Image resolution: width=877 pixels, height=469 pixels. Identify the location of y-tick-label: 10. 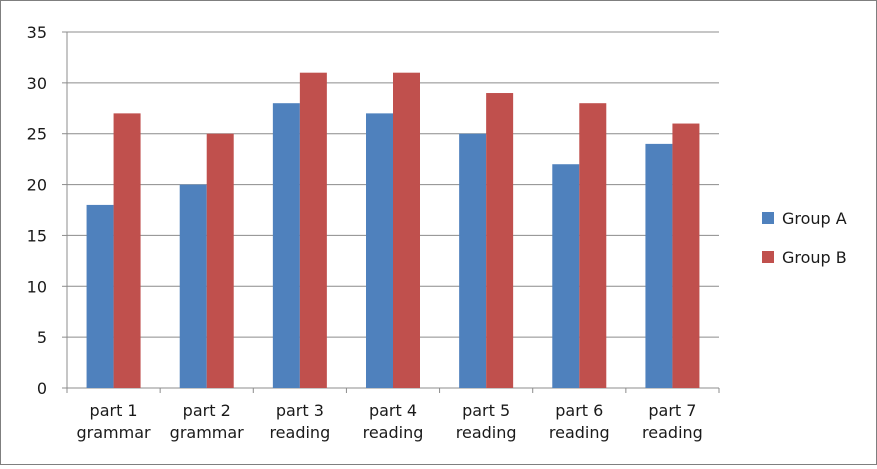
(37, 286).